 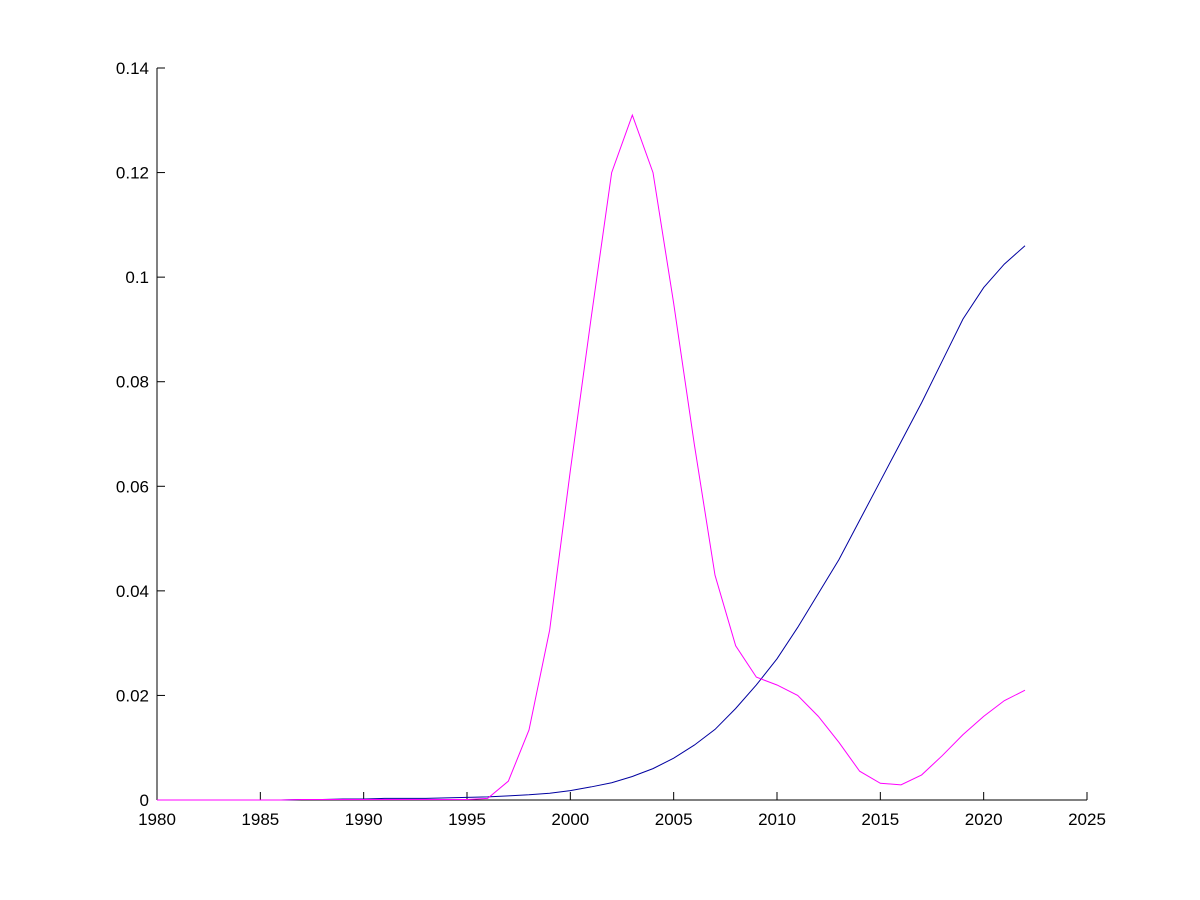 I want to click on x-tick-label: 2020, so click(x=984, y=819).